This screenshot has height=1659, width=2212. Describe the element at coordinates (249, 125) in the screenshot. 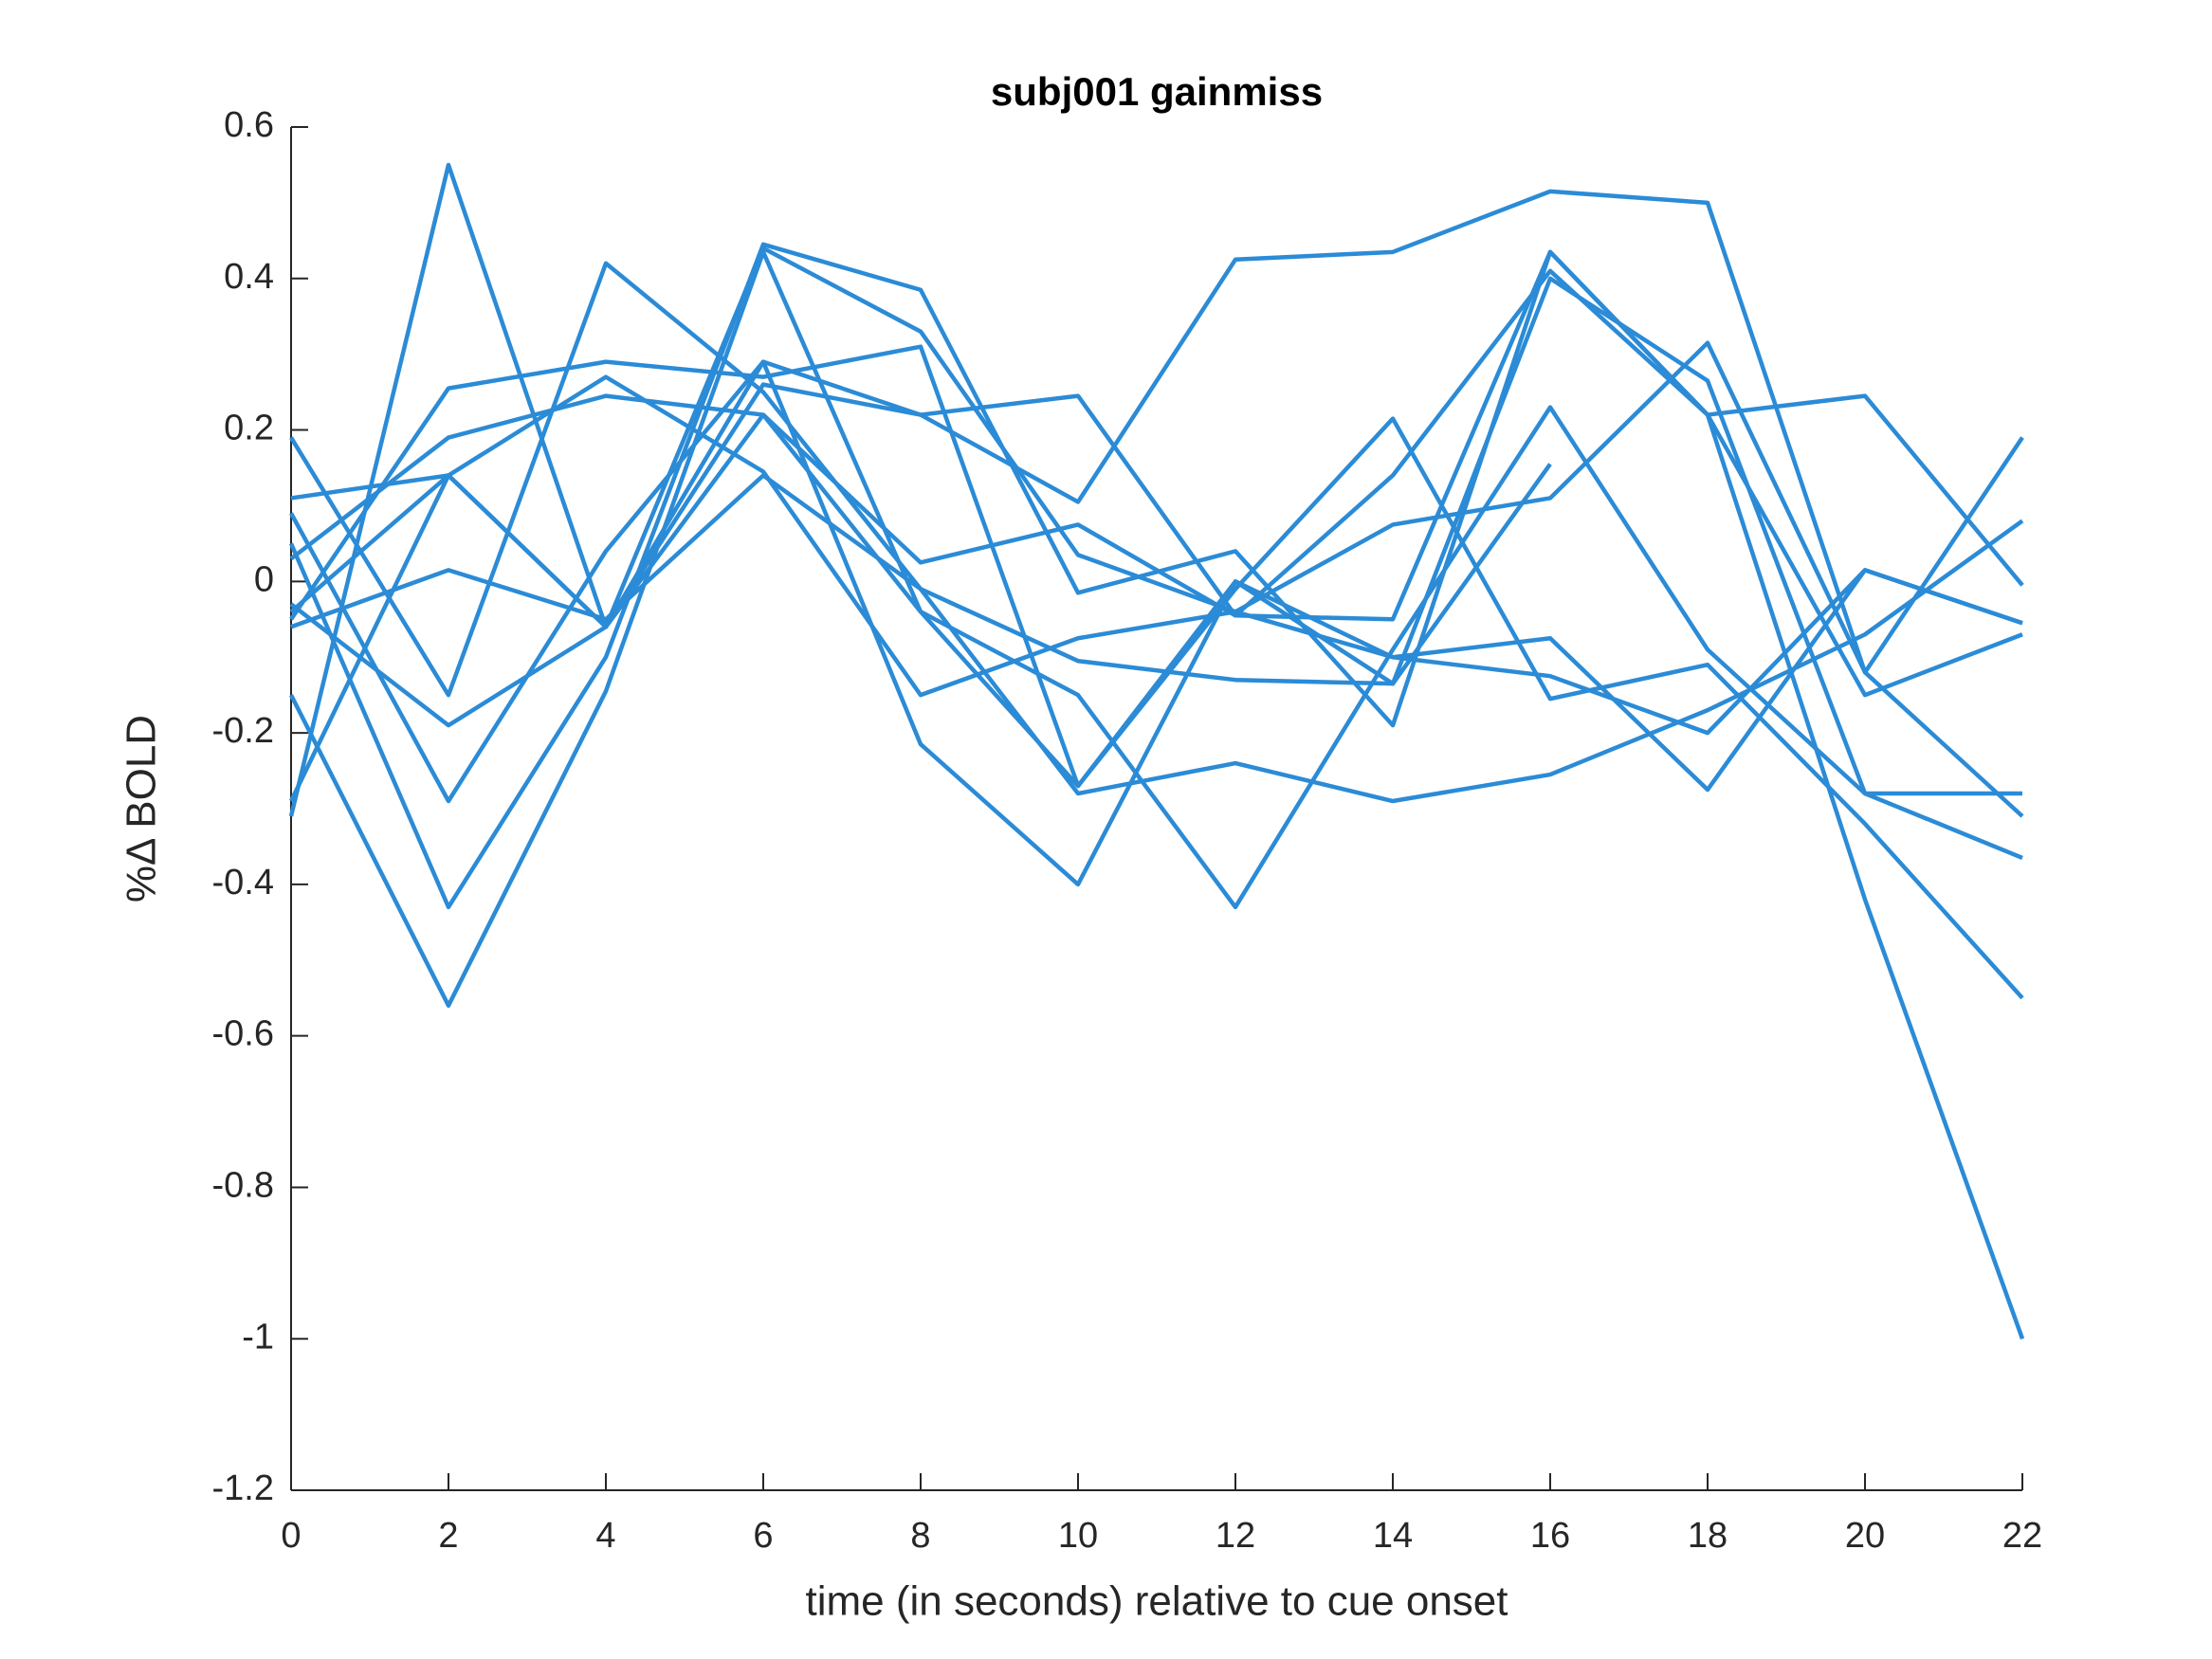

I see `y-tick-label: 0.6` at that location.